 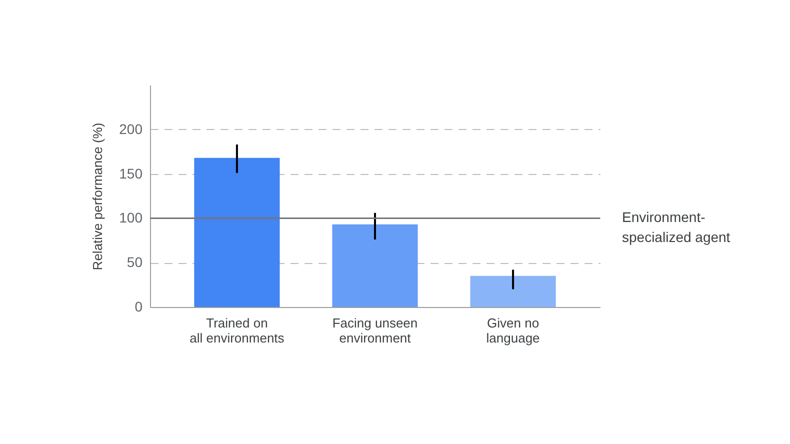 I want to click on ref-line-label: Environment- specialized agent, so click(x=676, y=227).